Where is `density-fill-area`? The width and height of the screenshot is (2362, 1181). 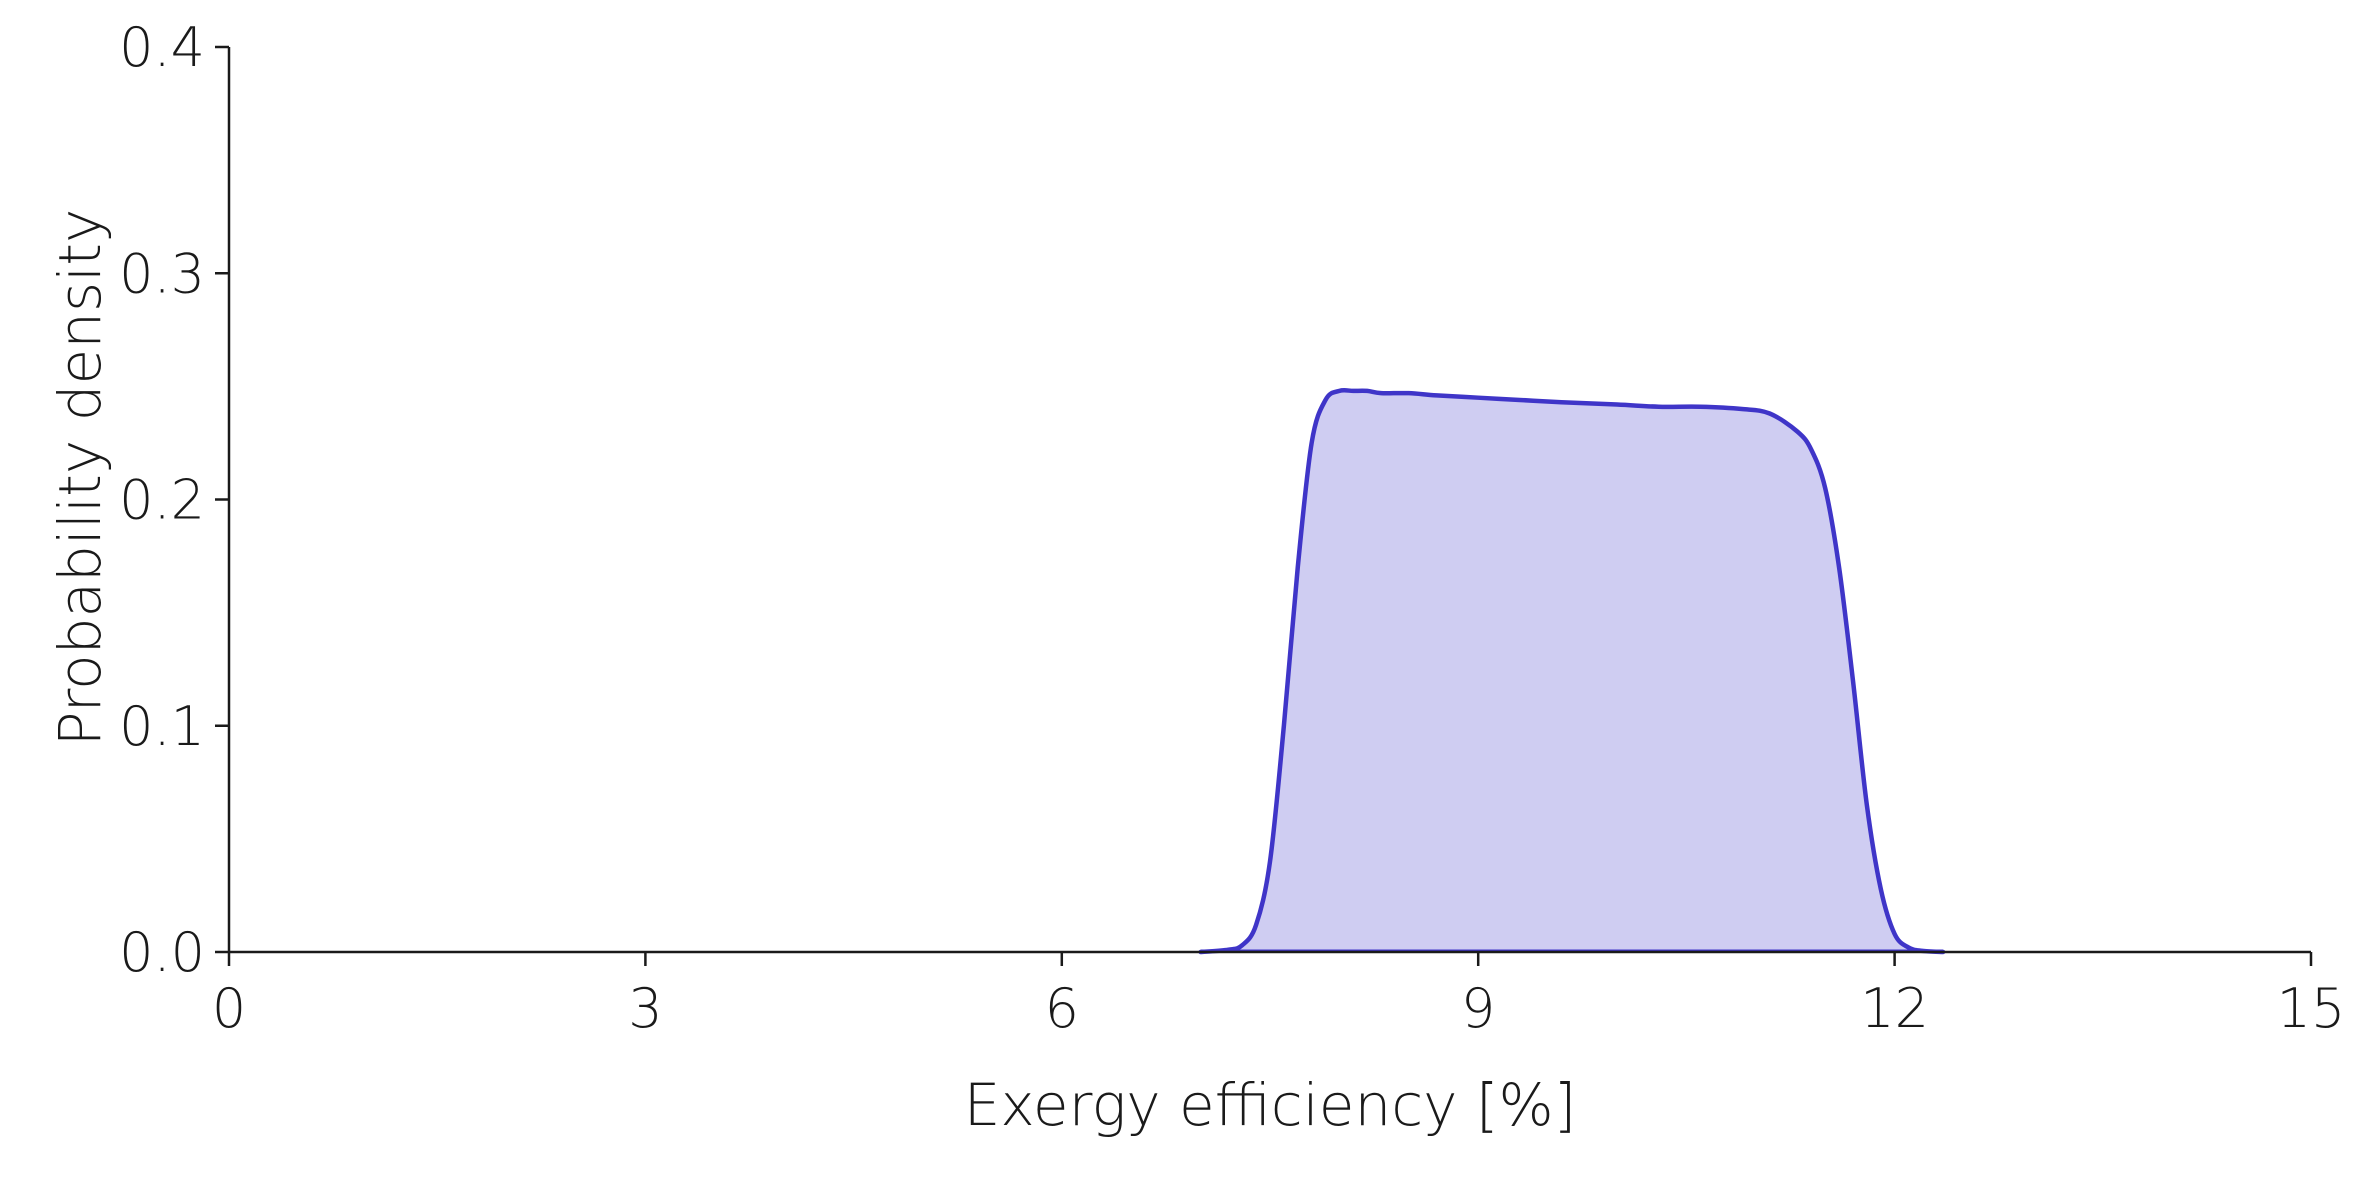 density-fill-area is located at coordinates (1572, 671).